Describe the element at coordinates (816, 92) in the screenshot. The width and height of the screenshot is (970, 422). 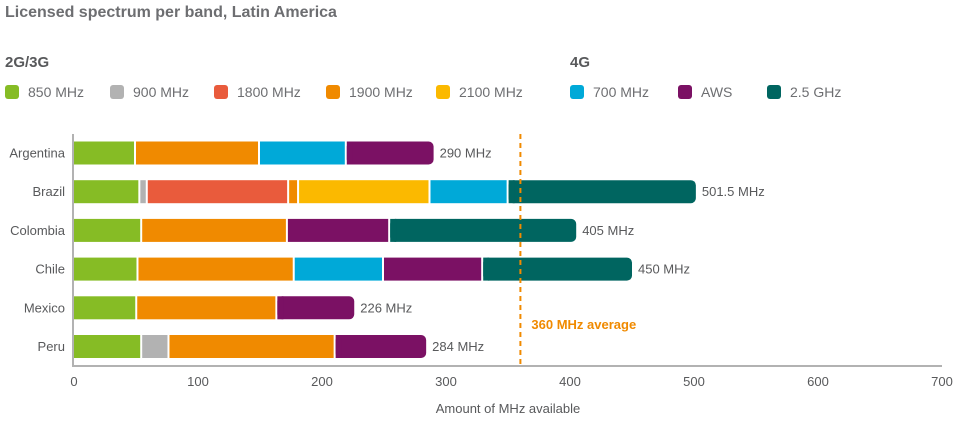
I see `legend-label-2-5ghz: 2.5 GHz` at that location.